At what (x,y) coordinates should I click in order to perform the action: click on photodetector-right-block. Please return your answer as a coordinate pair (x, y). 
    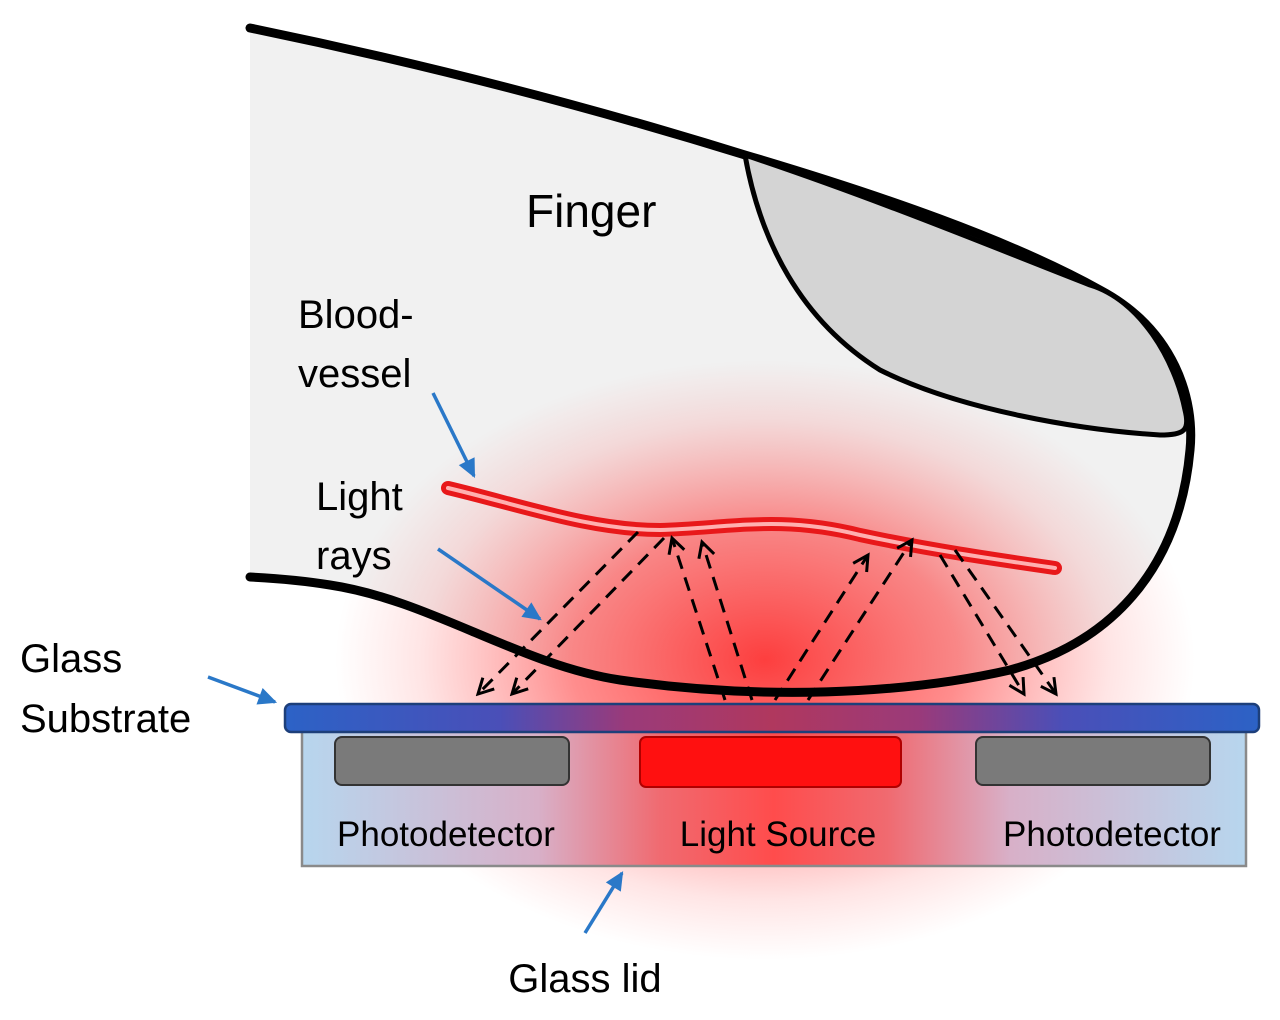
    Looking at the image, I should click on (1093, 761).